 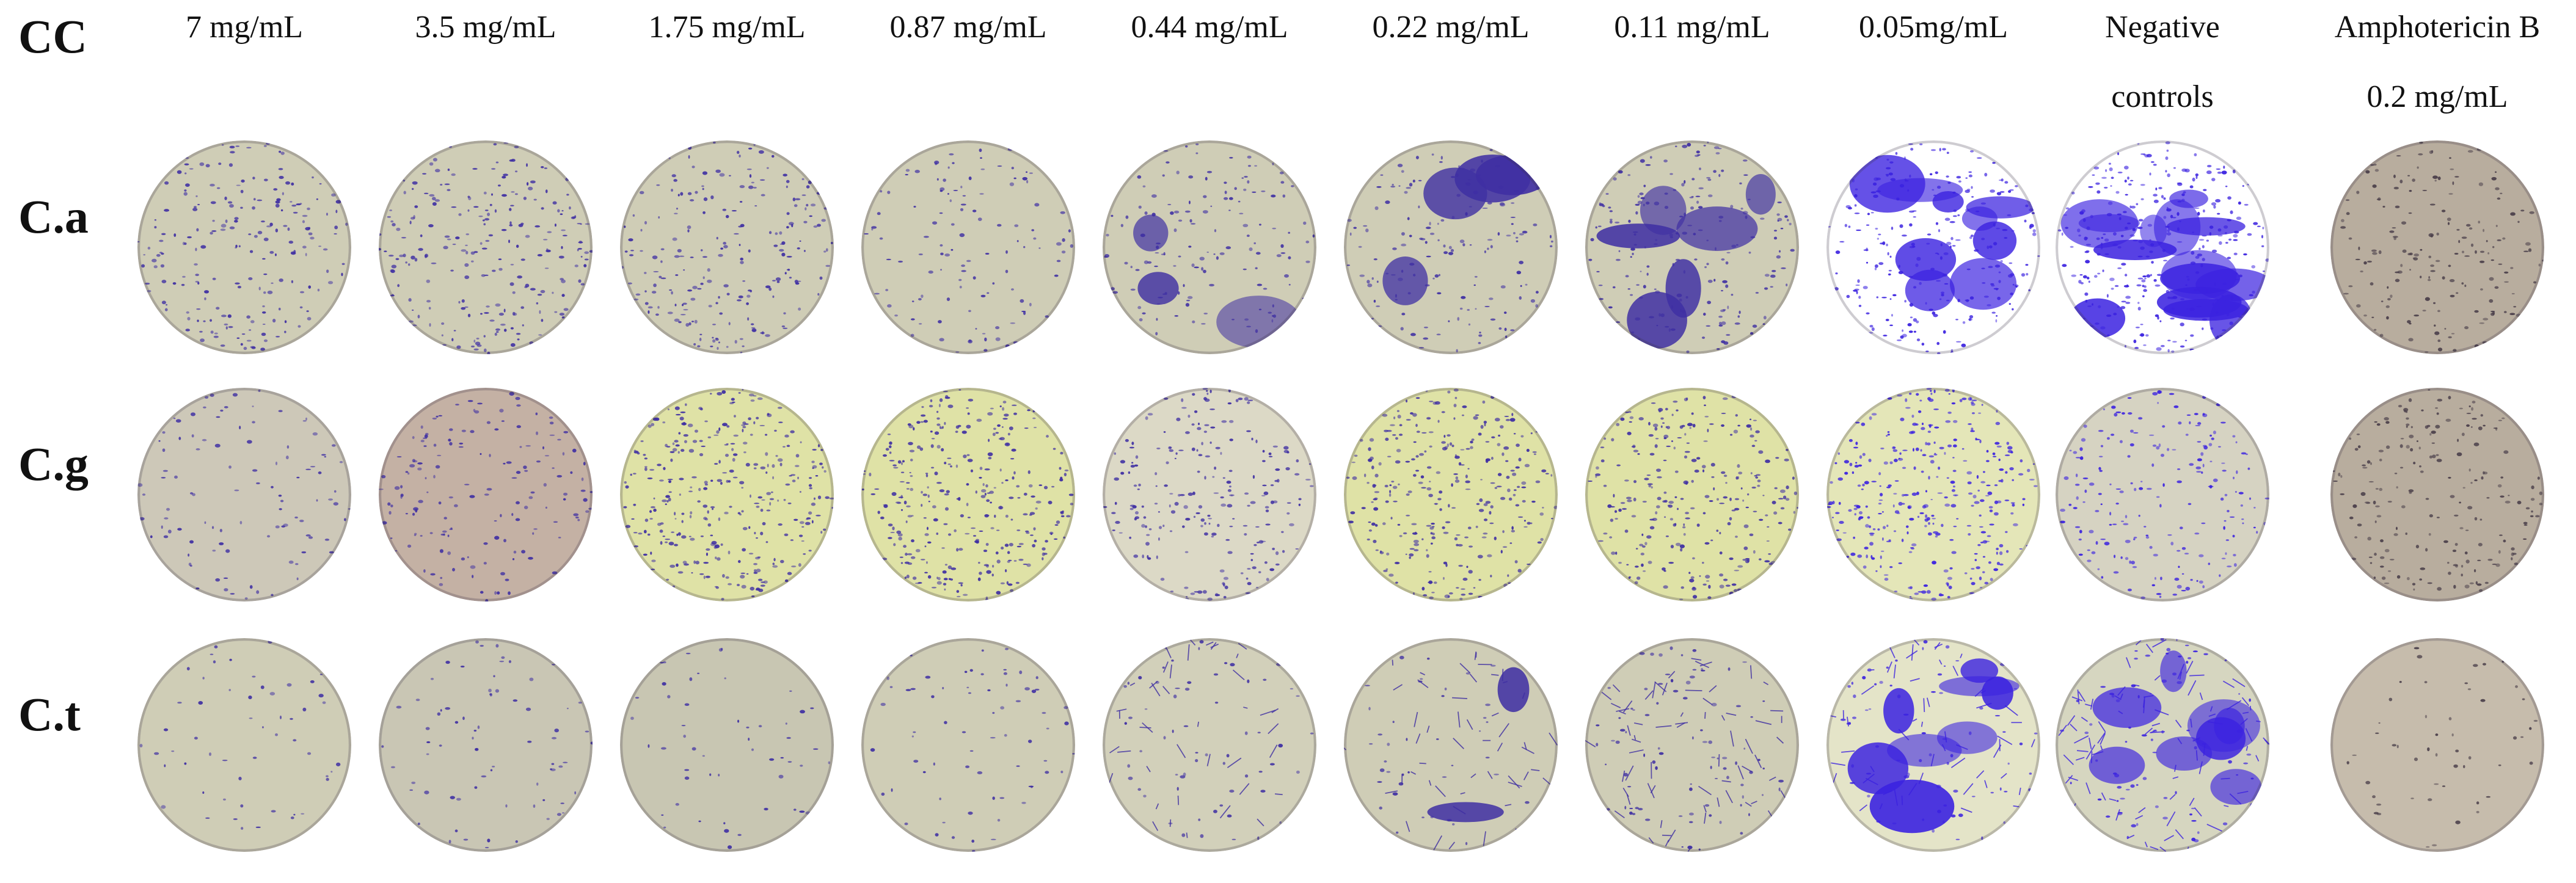 I want to click on column-header: 3.5 mg/mL, so click(x=485, y=27).